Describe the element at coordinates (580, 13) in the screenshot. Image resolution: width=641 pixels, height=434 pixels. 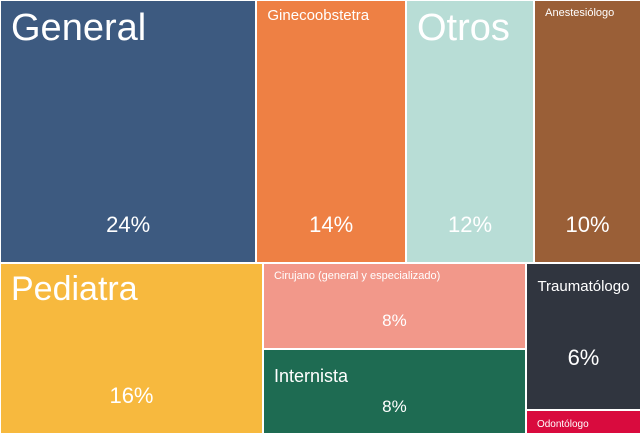
I see `tile-label: Anestesiólogo` at that location.